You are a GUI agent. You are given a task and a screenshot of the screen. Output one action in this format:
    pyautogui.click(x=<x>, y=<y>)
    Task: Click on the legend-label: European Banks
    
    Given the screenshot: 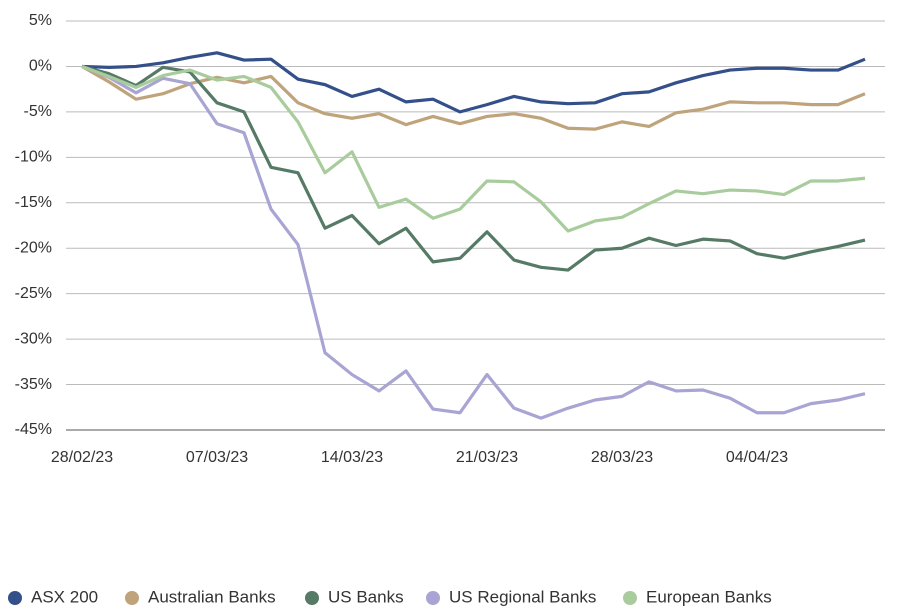 What is the action you would take?
    pyautogui.click(x=709, y=596)
    